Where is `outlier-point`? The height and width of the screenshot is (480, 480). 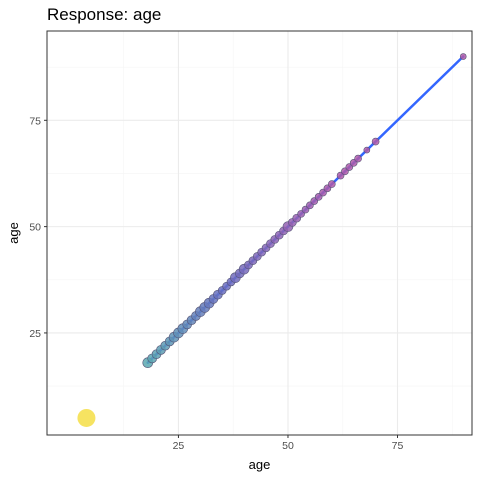 outlier-point is located at coordinates (86, 417).